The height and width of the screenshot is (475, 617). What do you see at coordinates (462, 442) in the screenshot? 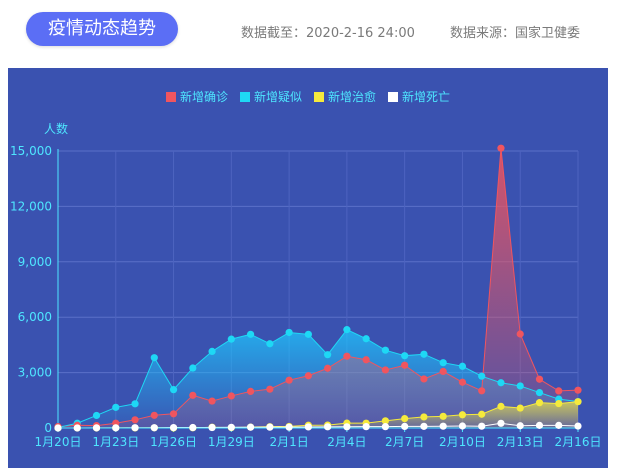
I see `x-tick-label: 2月10日` at bounding box center [462, 442].